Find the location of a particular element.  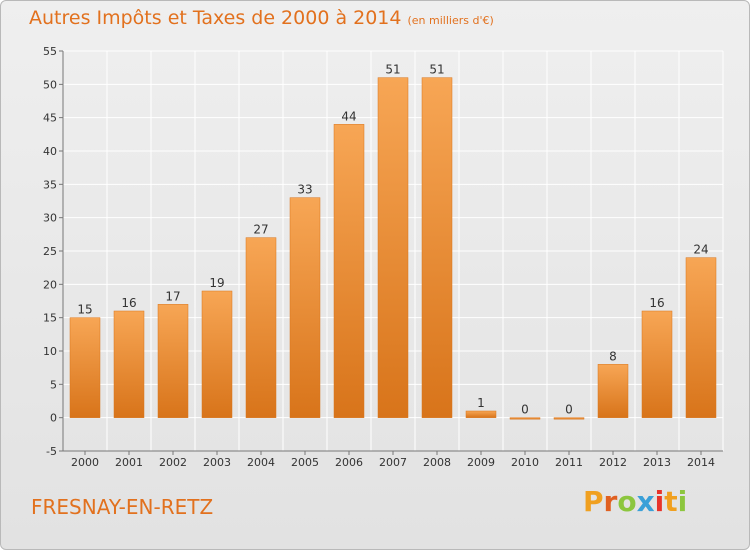

x-tick-label: 2012 is located at coordinates (613, 462).